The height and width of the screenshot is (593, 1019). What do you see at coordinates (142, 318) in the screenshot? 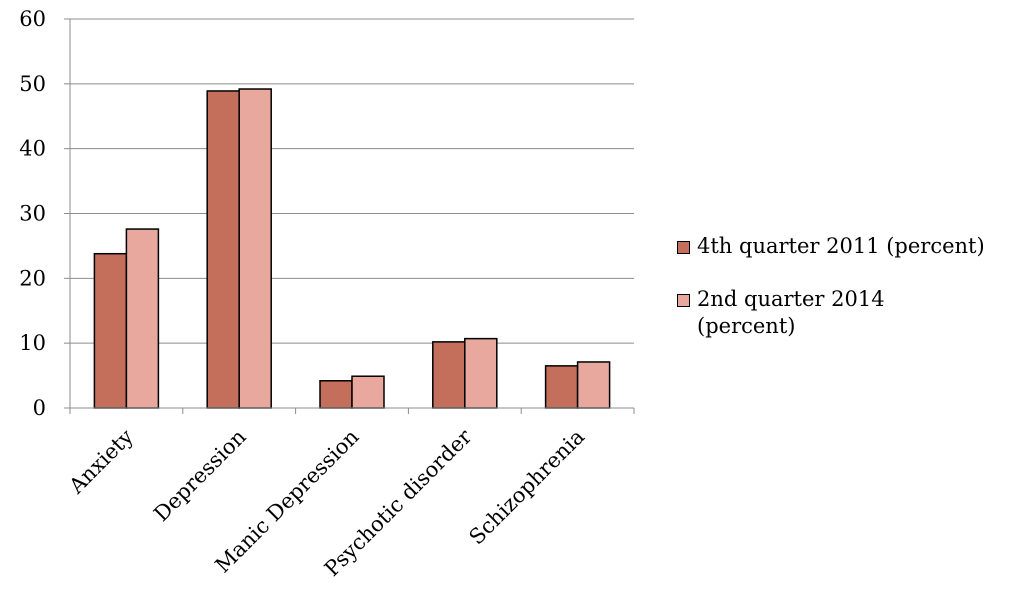
I see `bar-2-anxiety` at bounding box center [142, 318].